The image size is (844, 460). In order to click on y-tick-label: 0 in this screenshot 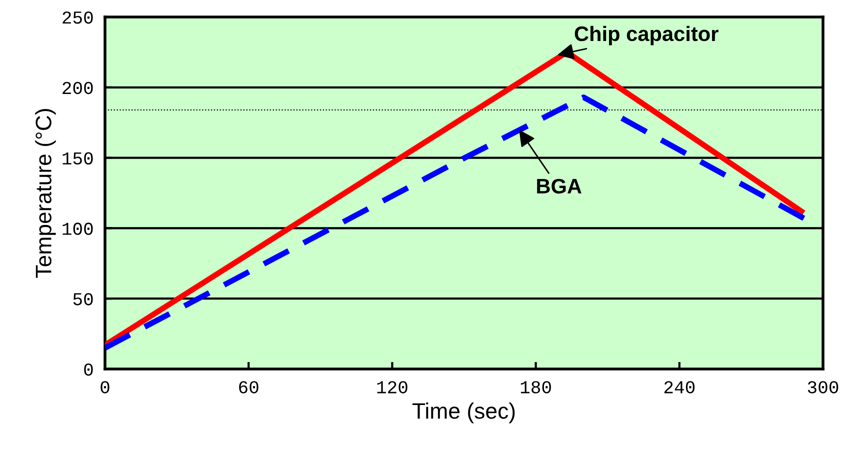, I will do `click(88, 369)`.